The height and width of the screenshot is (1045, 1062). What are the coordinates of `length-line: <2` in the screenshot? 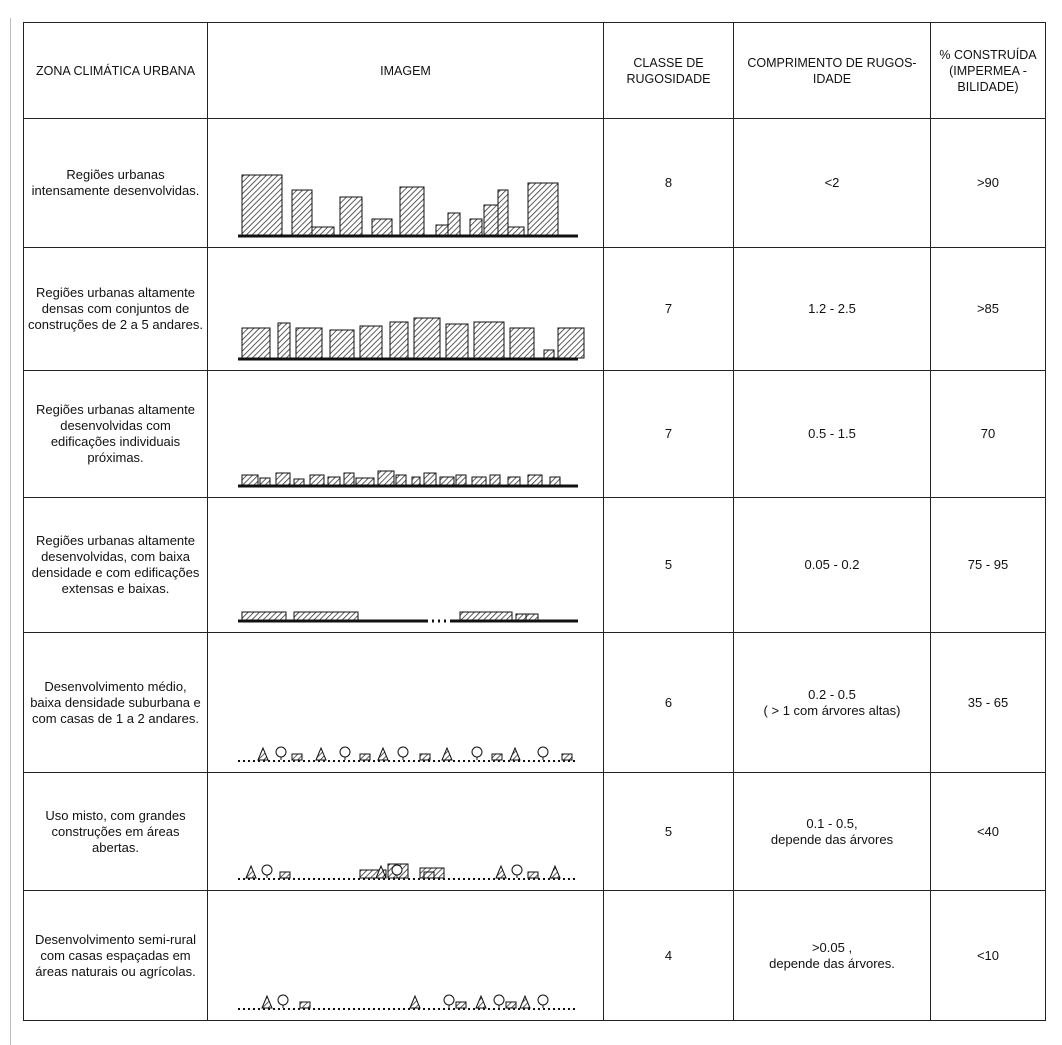 It's located at (832, 182).